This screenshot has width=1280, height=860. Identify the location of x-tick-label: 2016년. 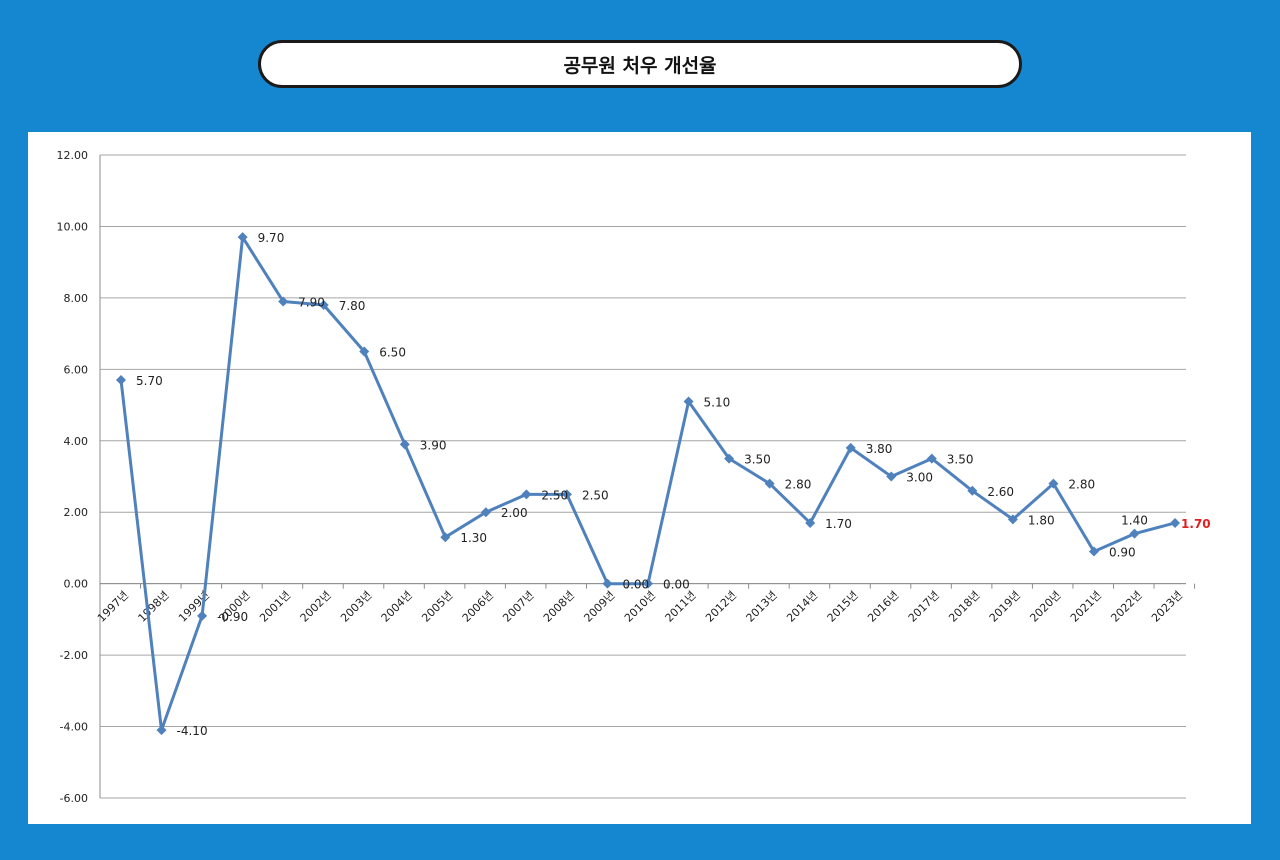
(883, 607).